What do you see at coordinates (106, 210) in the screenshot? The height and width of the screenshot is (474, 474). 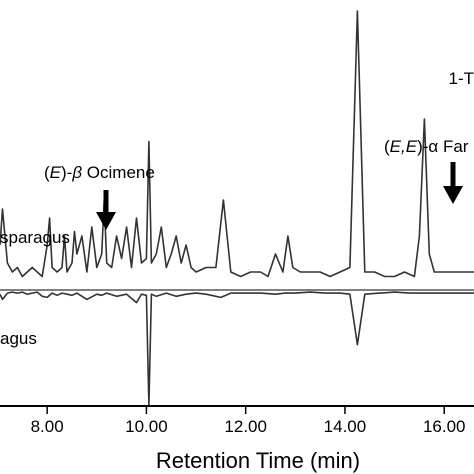 I see `annotation-ocimene-arrow` at bounding box center [106, 210].